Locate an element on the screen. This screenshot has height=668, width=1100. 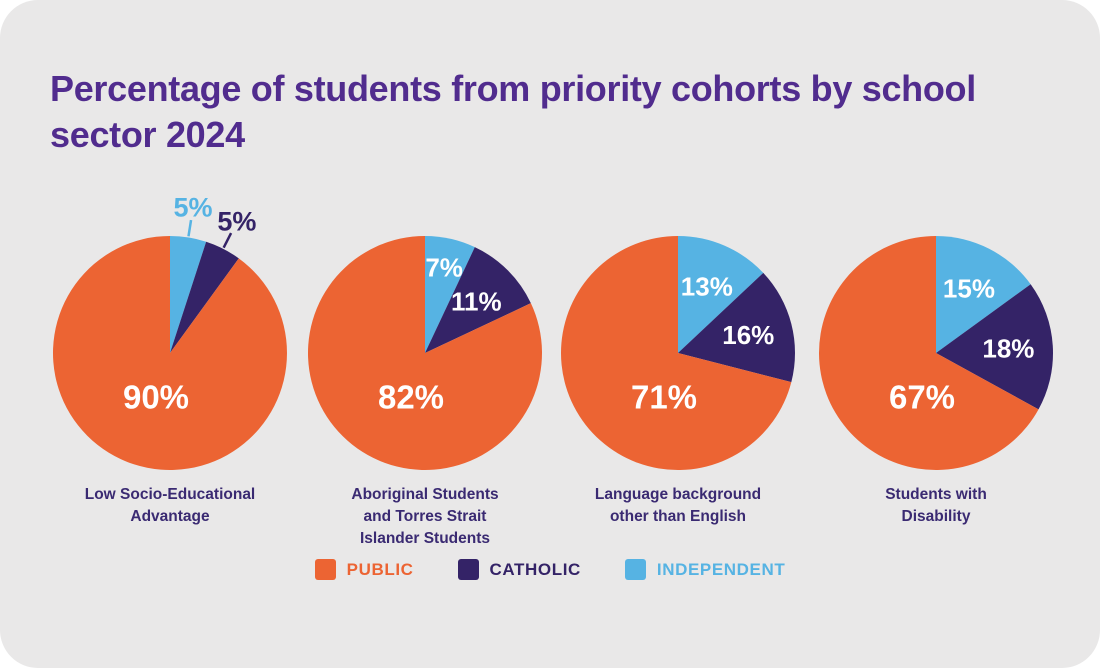
legend-item-independent: INDEPENDENT is located at coordinates (705, 569).